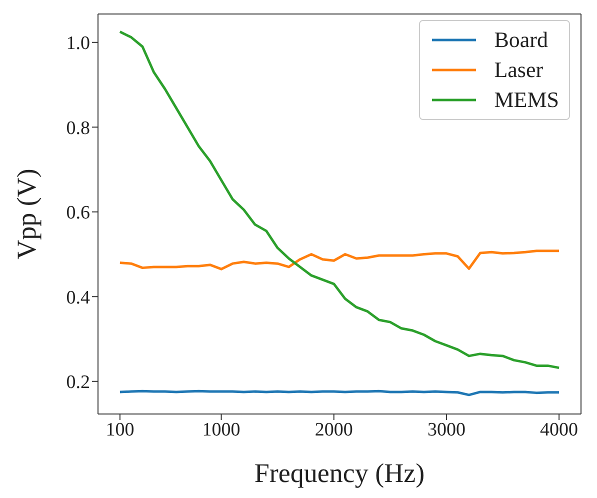 This screenshot has height=498, width=597. Describe the element at coordinates (526, 100) in the screenshot. I see `legend-label: MEMS` at that location.